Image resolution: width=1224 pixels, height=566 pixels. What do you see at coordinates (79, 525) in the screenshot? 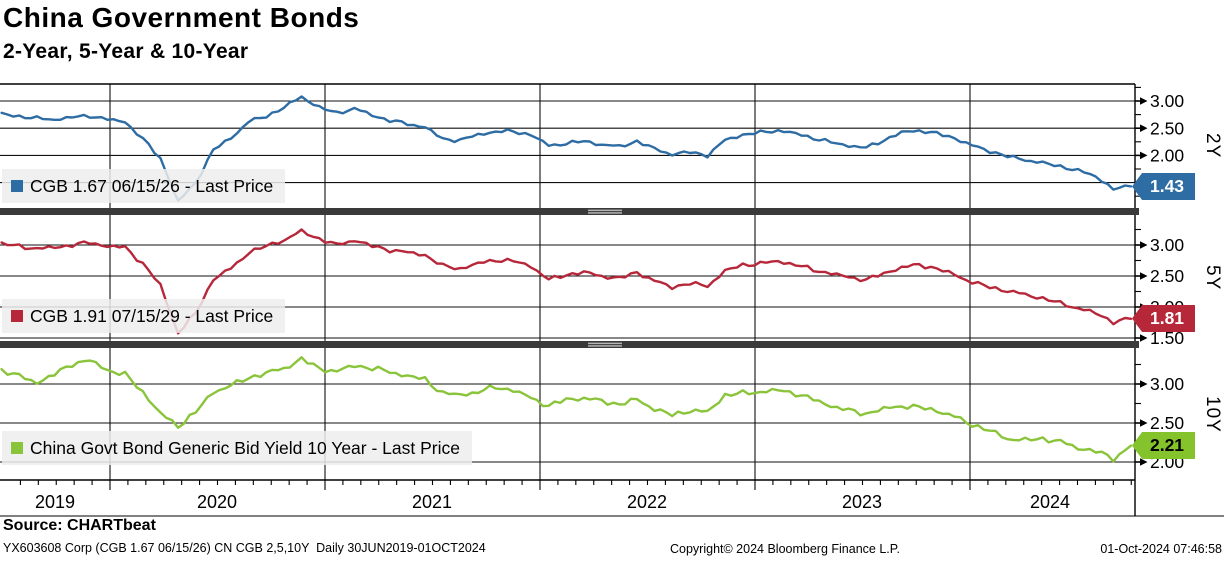
I see `source-credit: Source: CHARTbeat` at bounding box center [79, 525].